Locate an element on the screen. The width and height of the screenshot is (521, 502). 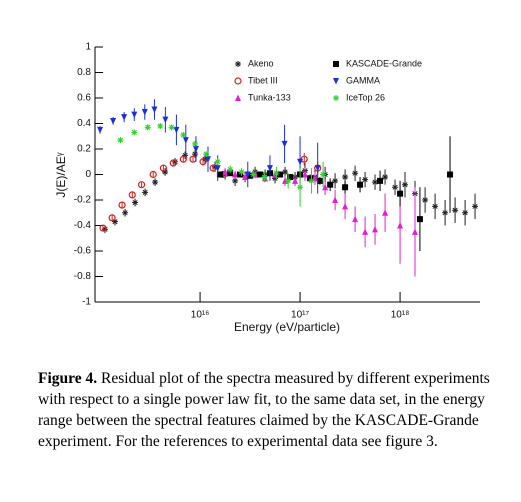
y-tick-label: 0.6 is located at coordinates (84, 98).